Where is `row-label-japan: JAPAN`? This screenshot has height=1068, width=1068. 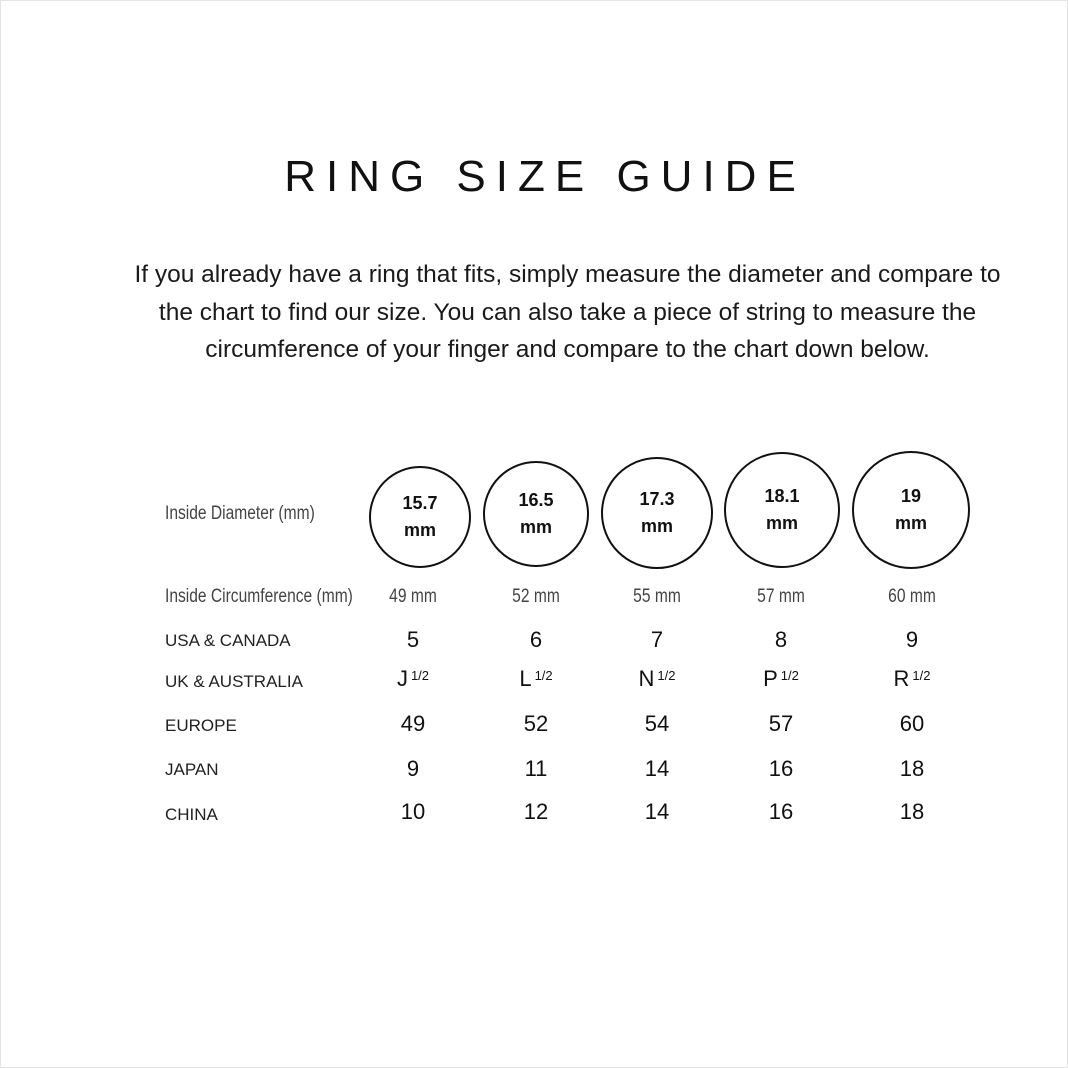
row-label-japan: JAPAN is located at coordinates (192, 769).